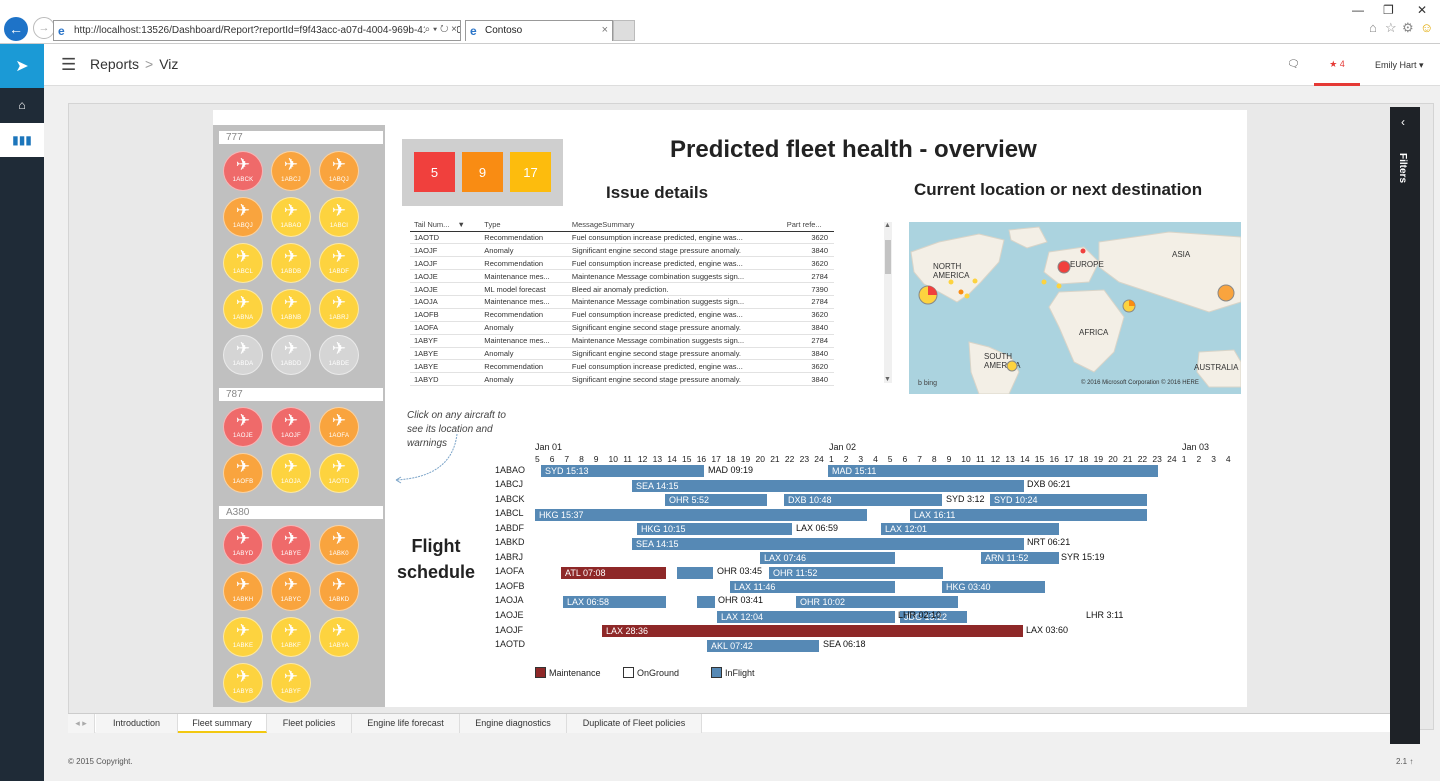 This screenshot has width=1440, height=781. Describe the element at coordinates (604, 30) in the screenshot. I see `tab-close-icon: ×` at that location.